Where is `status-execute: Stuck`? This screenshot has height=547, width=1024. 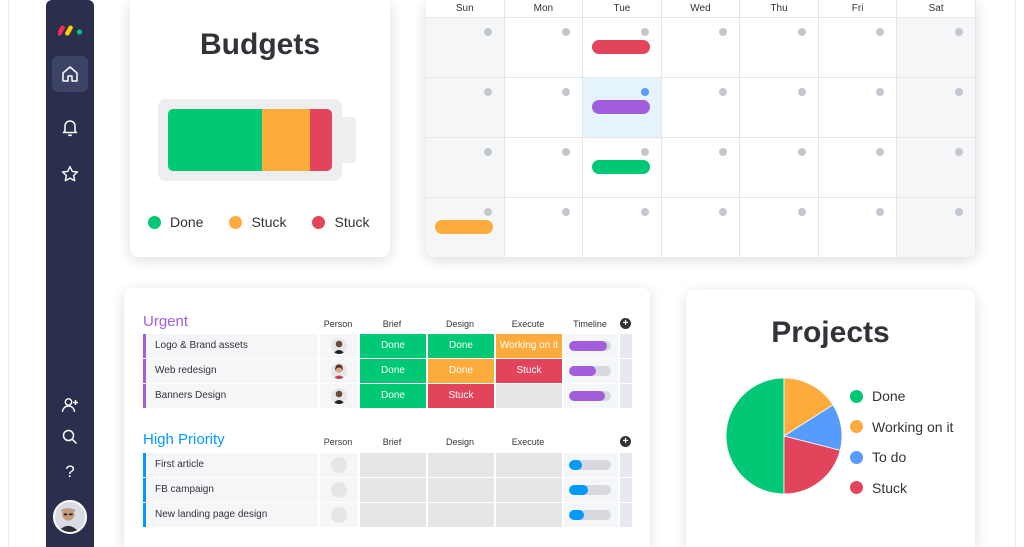
status-execute: Stuck is located at coordinates (529, 371).